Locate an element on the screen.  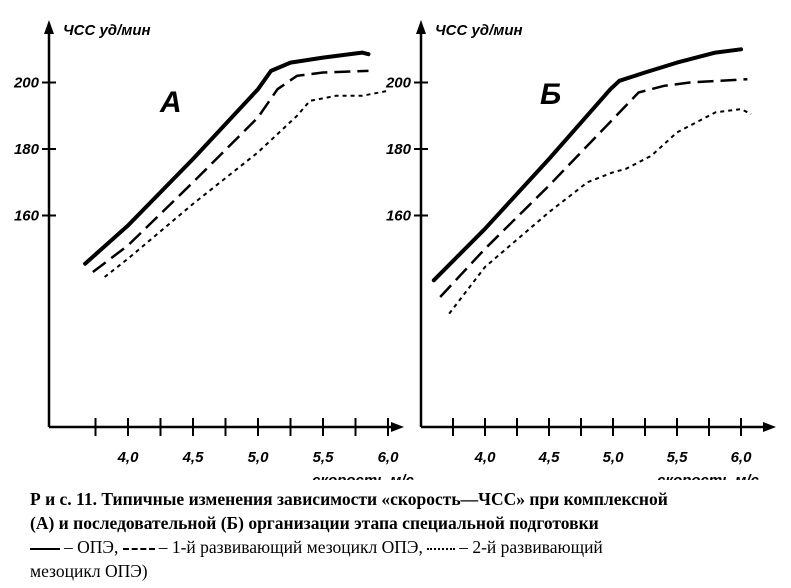
x-tick-label-a: 5,5 is located at coordinates (324, 457).